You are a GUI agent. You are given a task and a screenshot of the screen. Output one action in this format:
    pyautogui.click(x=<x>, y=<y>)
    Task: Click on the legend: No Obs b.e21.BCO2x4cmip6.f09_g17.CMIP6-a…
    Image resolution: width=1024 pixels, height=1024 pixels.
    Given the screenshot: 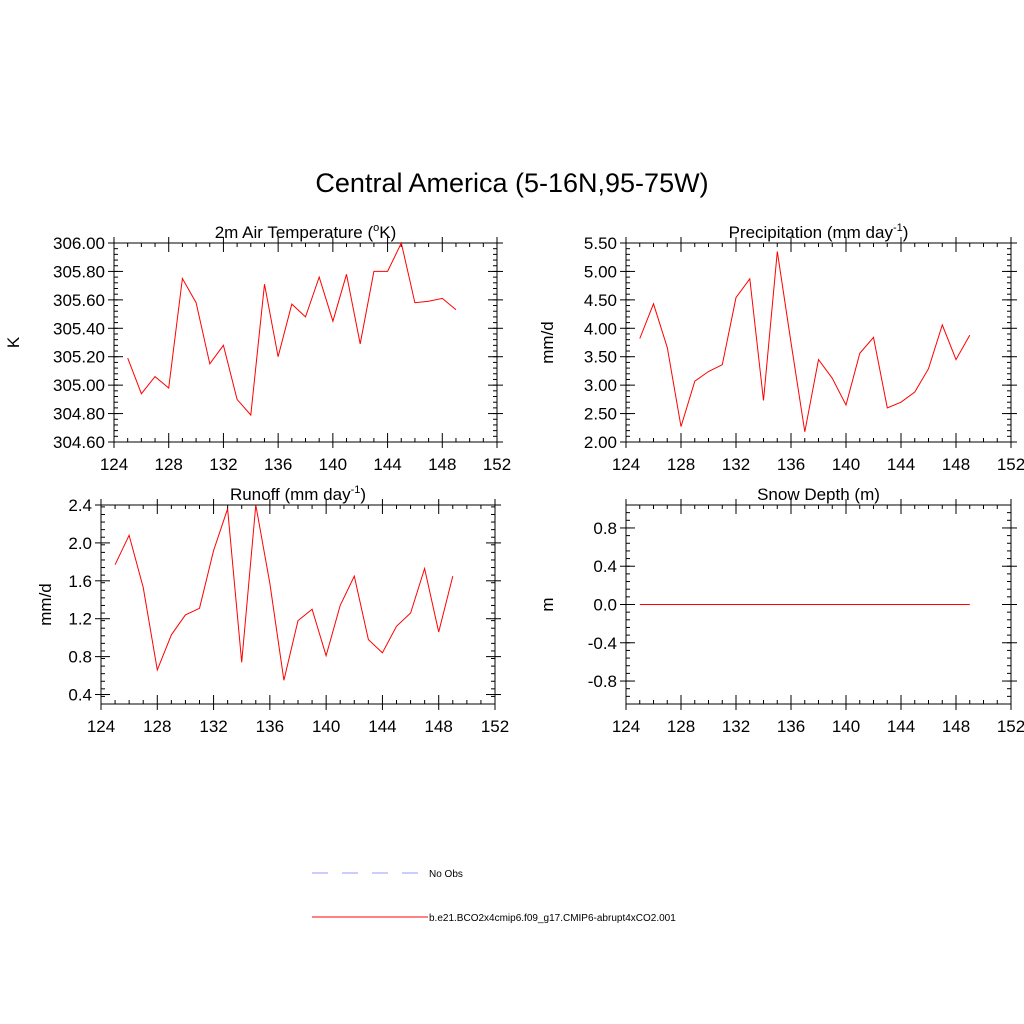 What is the action you would take?
    pyautogui.click(x=494, y=896)
    